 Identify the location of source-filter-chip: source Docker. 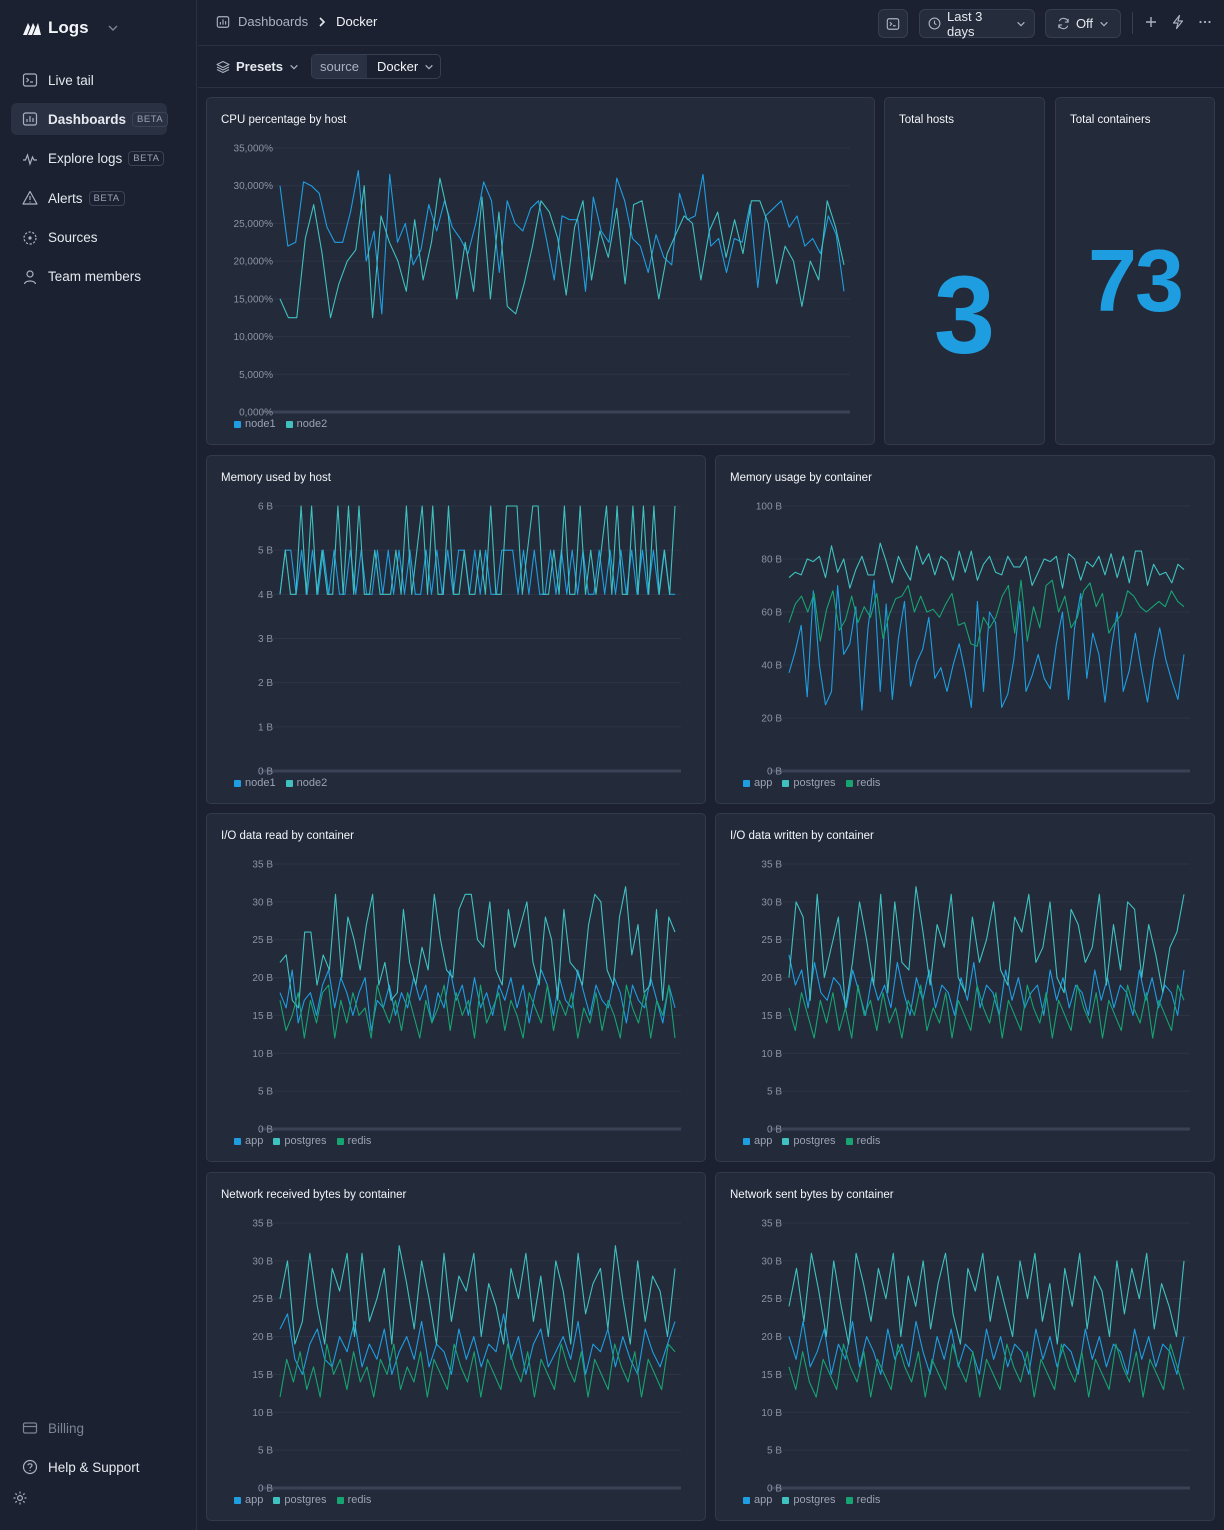
(376, 66).